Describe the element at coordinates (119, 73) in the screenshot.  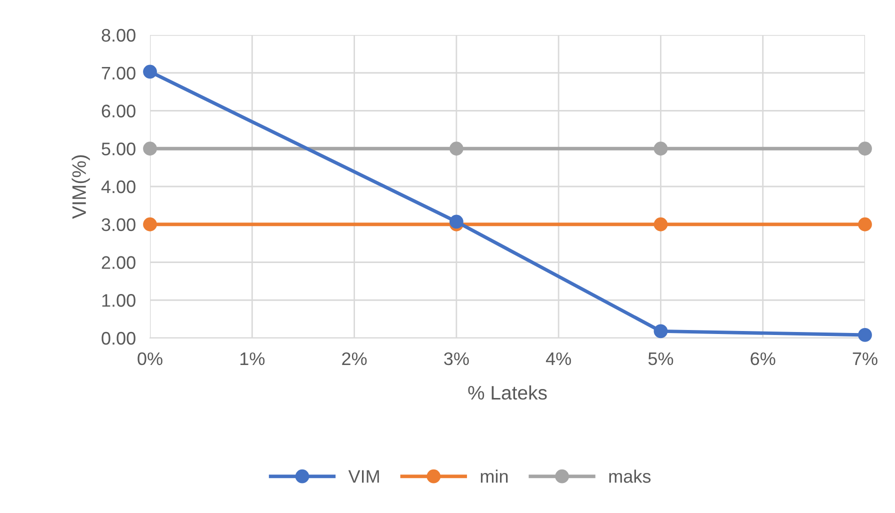
I see `y-tick-label: 7.00` at that location.